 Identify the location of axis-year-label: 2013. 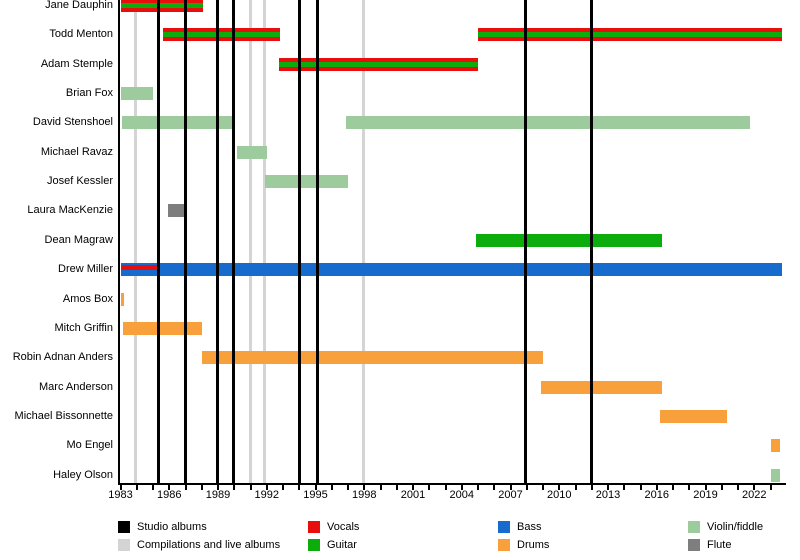
(608, 495).